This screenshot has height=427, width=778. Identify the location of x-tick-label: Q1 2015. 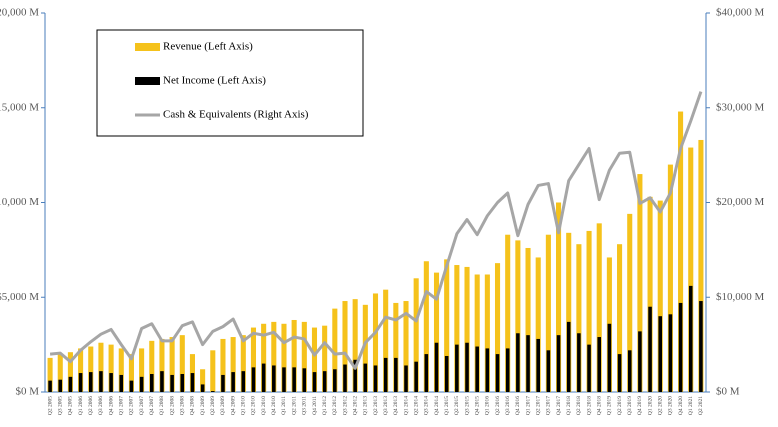
(447, 405).